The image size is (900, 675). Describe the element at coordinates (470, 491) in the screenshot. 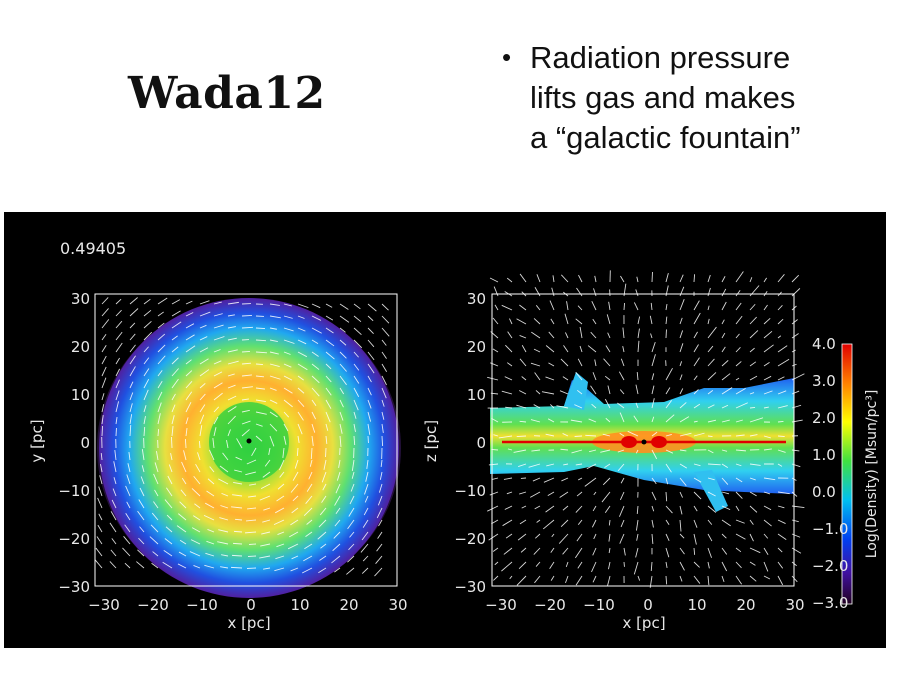

I see `y-tick-label: −10` at that location.